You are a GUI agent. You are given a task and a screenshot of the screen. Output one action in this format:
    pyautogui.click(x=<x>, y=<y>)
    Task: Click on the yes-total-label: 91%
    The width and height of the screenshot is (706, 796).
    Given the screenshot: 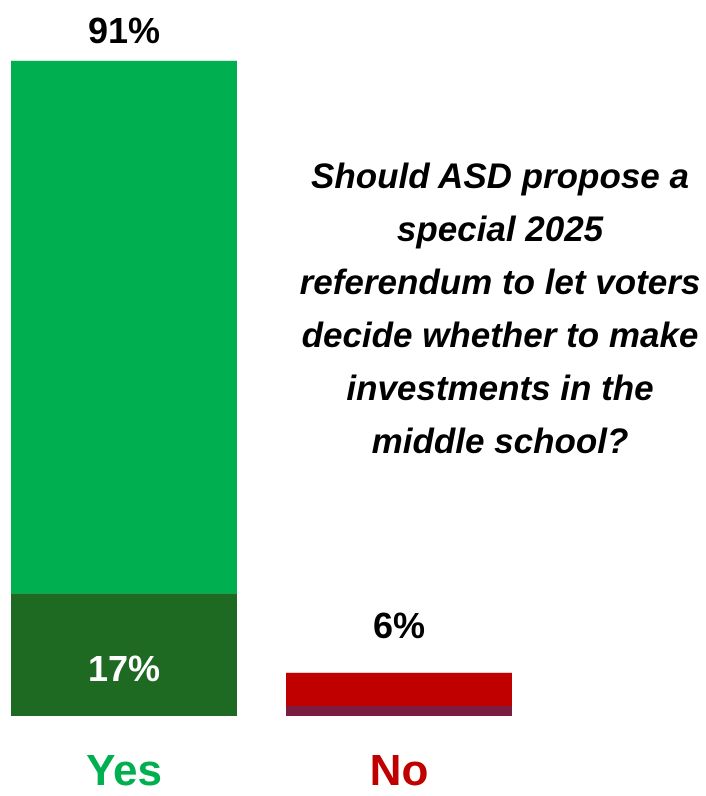 What is the action you would take?
    pyautogui.click(x=124, y=30)
    